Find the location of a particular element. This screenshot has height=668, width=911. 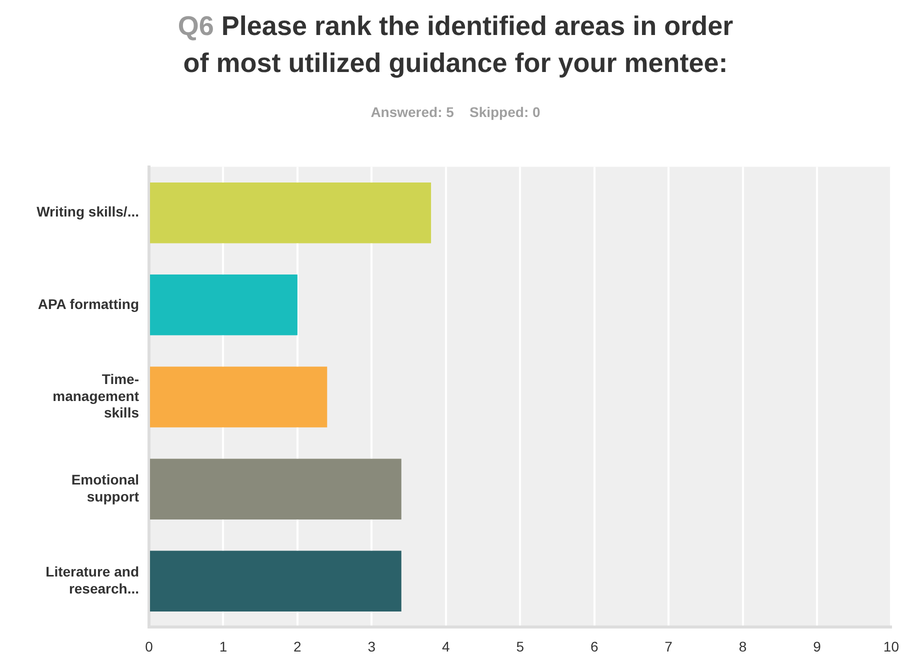

x-tick-label: 7 is located at coordinates (668, 646).